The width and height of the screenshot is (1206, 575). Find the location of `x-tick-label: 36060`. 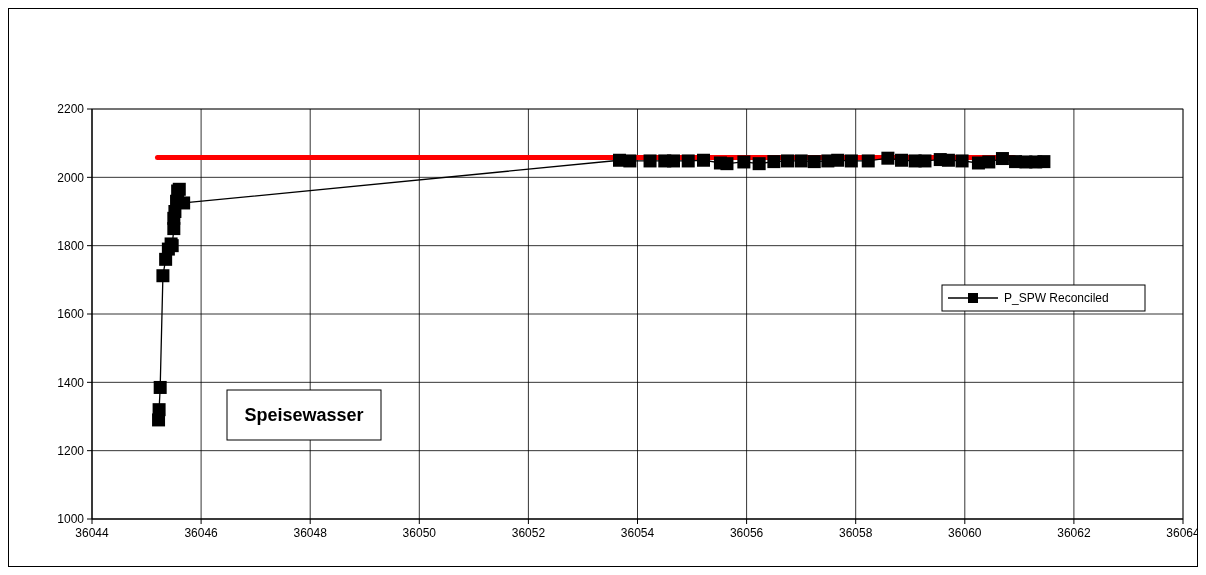

x-tick-label: 36060 is located at coordinates (965, 533).